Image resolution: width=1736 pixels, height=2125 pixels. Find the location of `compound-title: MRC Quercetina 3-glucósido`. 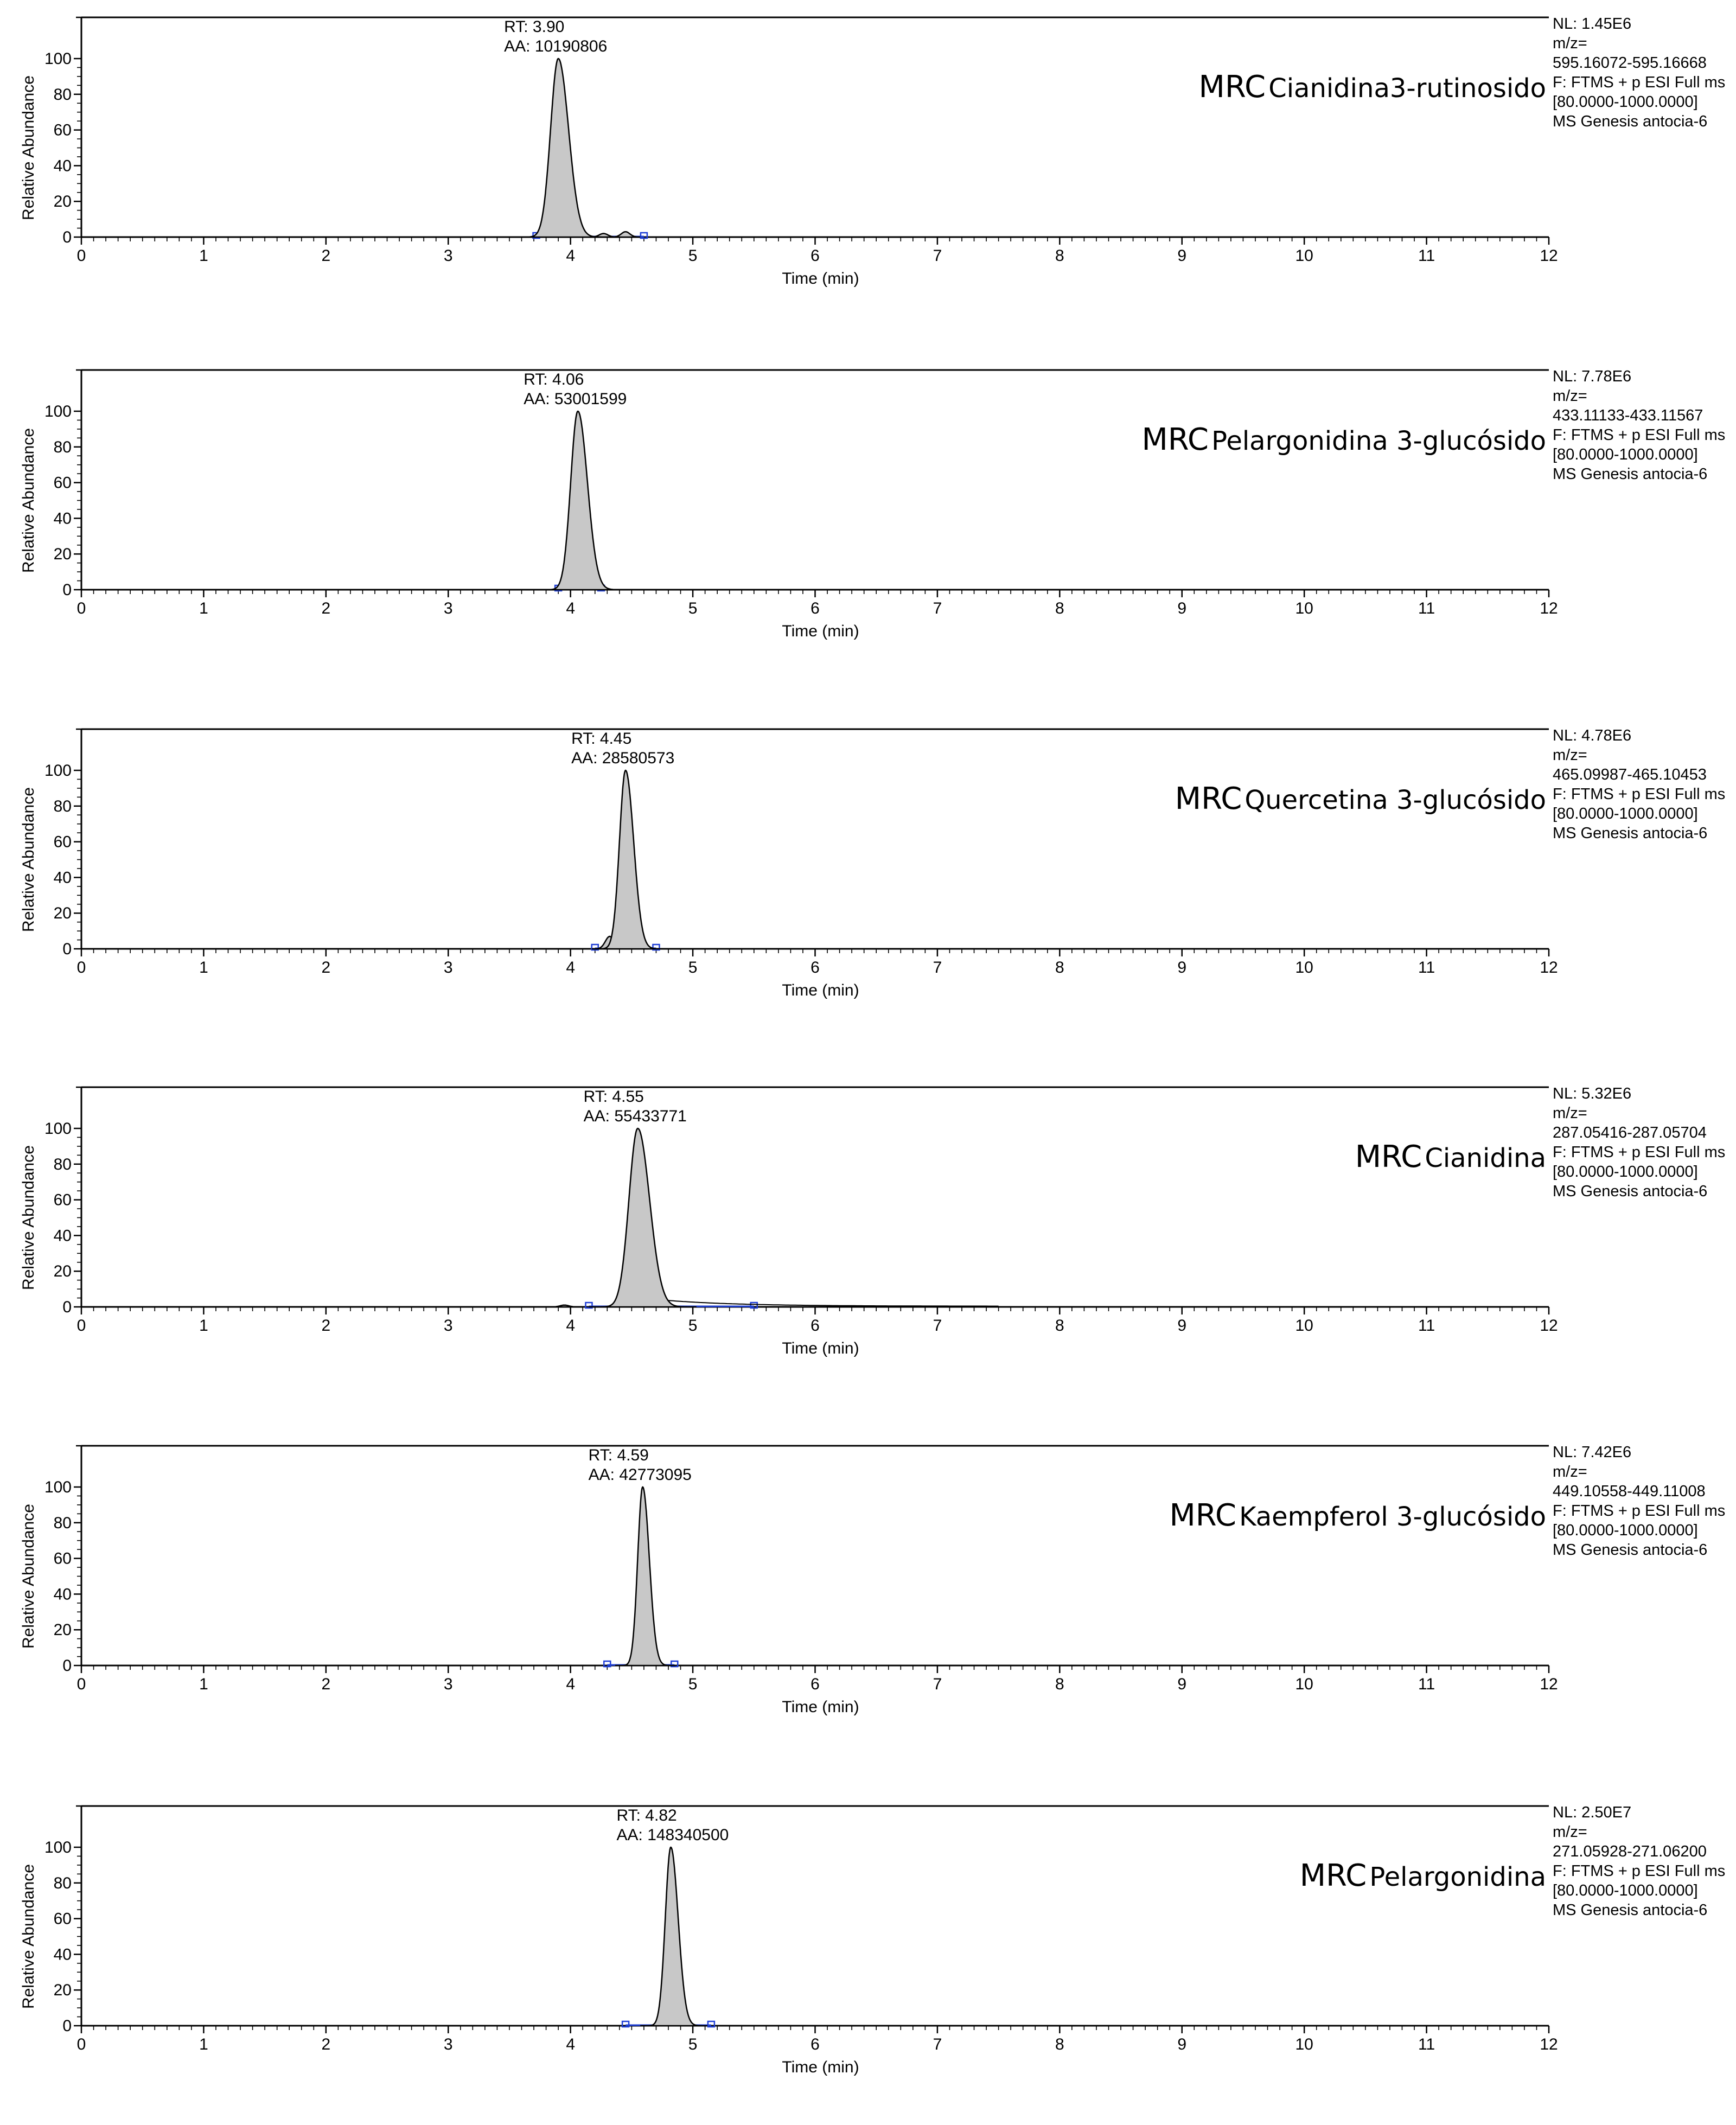

compound-title: MRC Quercetina 3-glucósido is located at coordinates (1360, 798).